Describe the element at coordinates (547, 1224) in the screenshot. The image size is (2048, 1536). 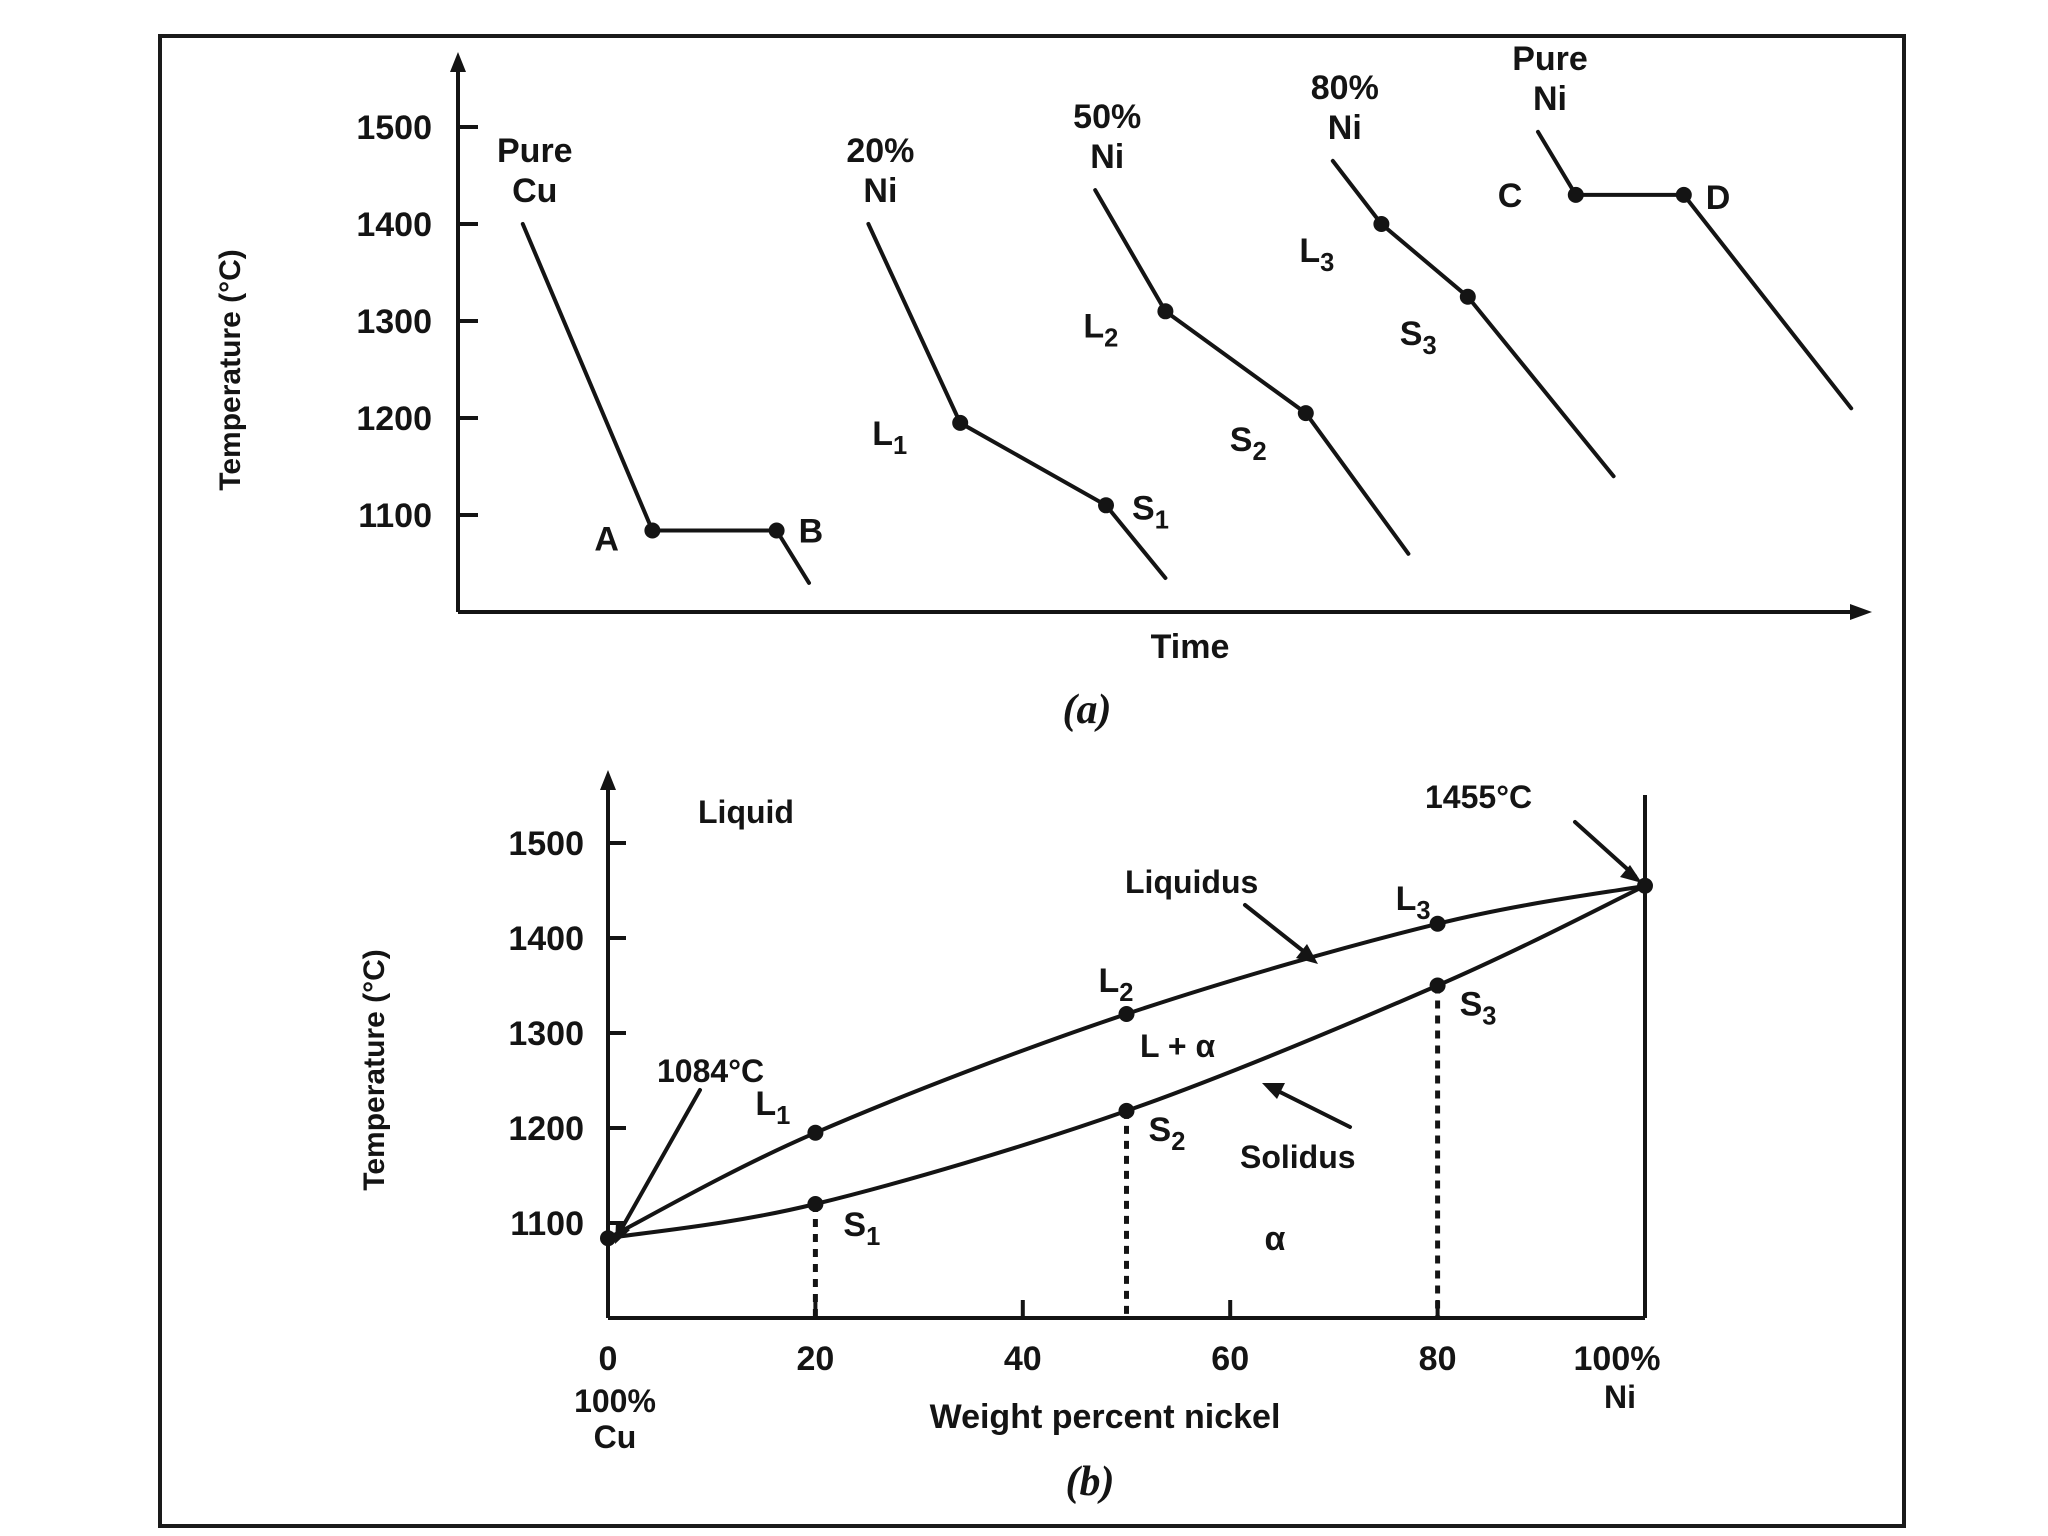
I see `panel-b-y-tick-label: 1100` at that location.